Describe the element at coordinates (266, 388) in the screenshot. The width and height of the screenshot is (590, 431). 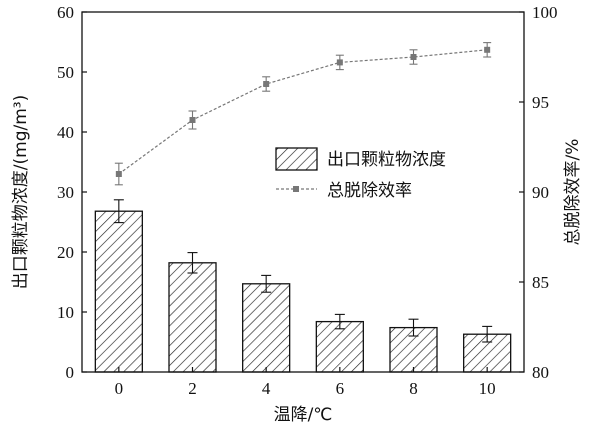
I see `x-tick-label-4: 4` at that location.